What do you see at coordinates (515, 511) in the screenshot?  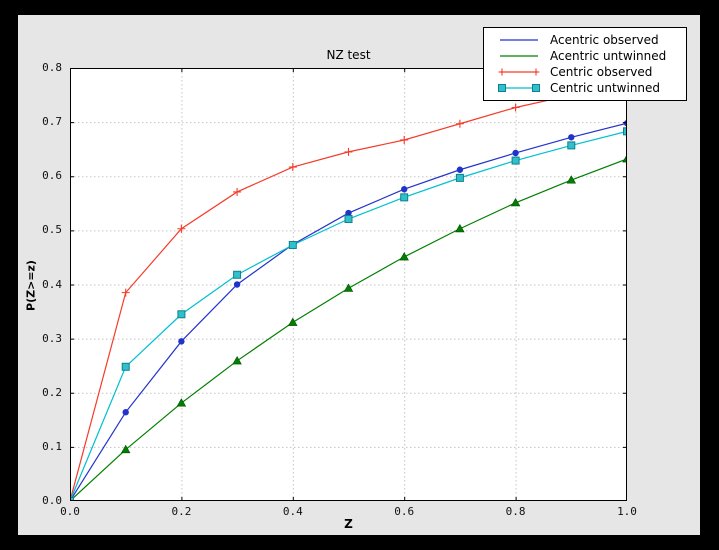 I see `x-tick-label: 0.8` at bounding box center [515, 511].